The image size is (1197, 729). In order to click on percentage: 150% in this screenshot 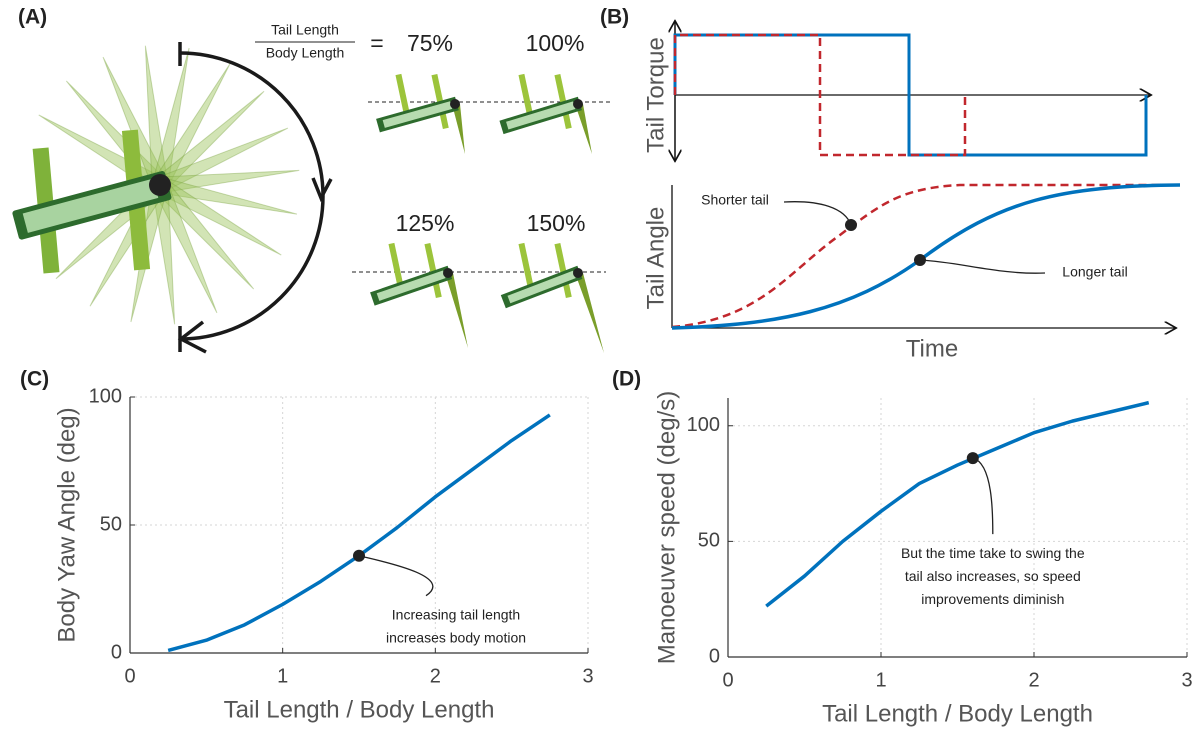, I will do `click(556, 223)`.